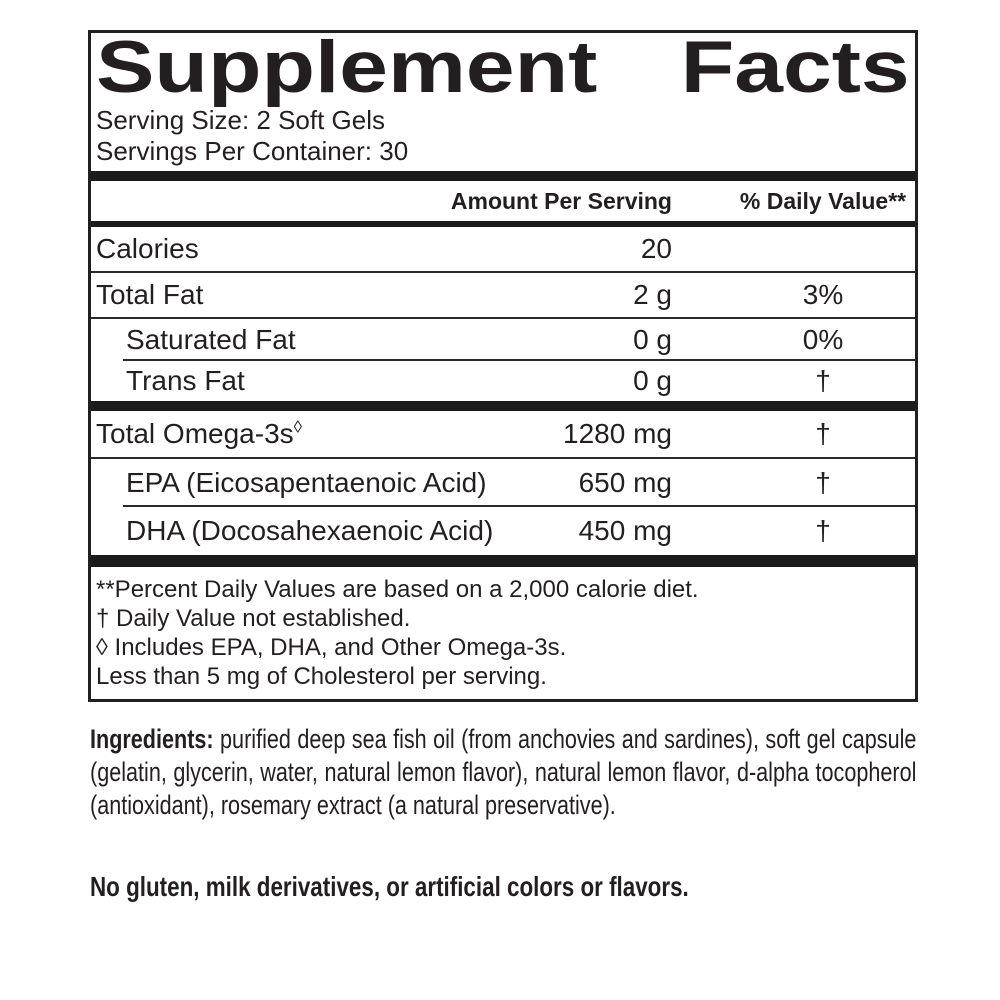  I want to click on nutrient-amount: 2 g, so click(652, 294).